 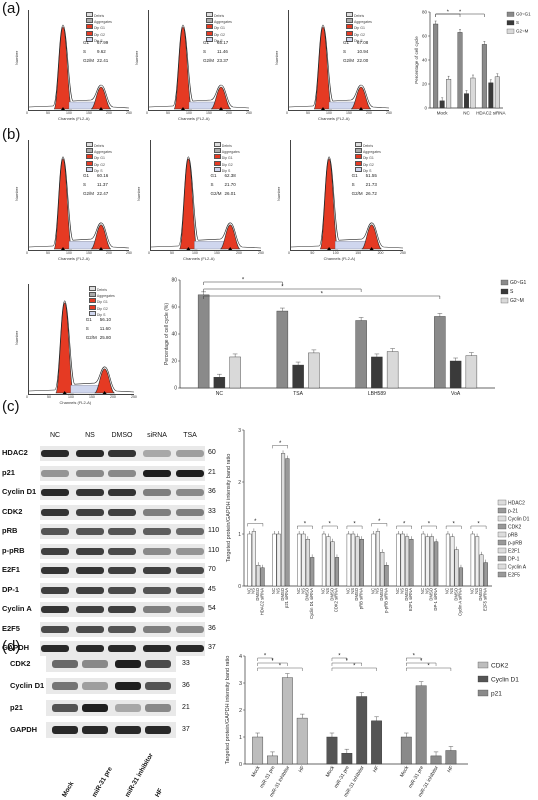 I want to click on phase-stat-row: G2/M 26.01, so click(x=223, y=193).